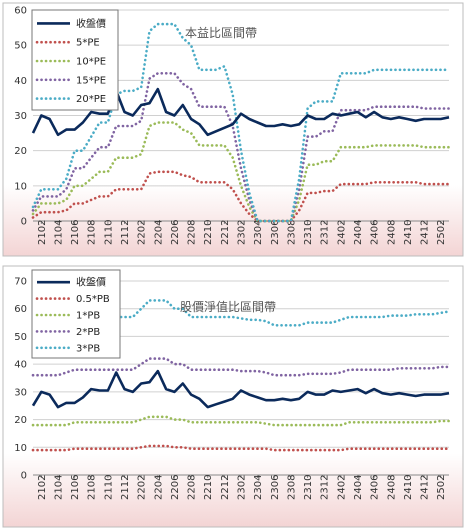 This screenshot has width=466, height=530. I want to click on legend-label-2: 10*PE, so click(91, 62).